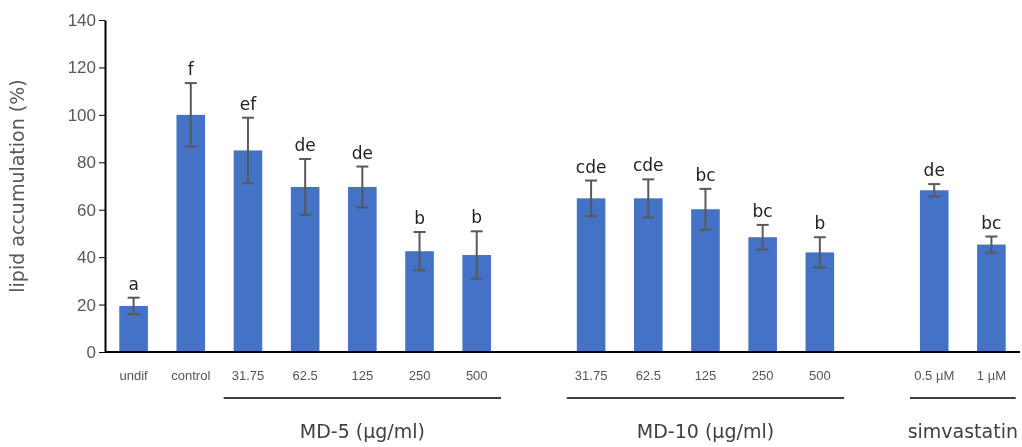  Describe the element at coordinates (362, 431) in the screenshot. I see `text: MD-5 (µg/ml)` at that location.